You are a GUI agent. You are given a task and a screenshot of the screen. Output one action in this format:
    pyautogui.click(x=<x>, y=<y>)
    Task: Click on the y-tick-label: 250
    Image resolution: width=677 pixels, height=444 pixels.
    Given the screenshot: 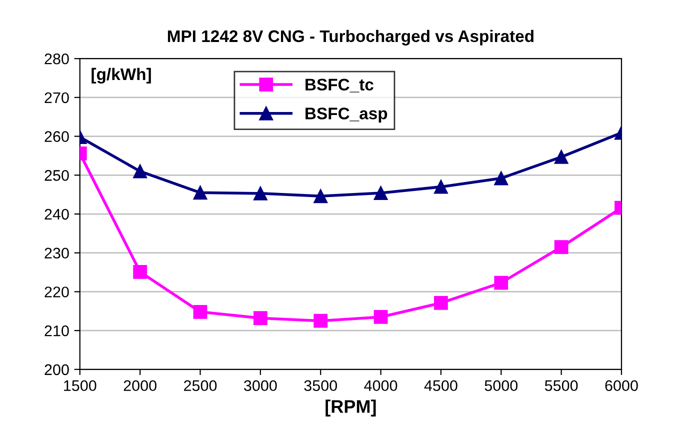 What is the action you would take?
    pyautogui.click(x=56, y=175)
    